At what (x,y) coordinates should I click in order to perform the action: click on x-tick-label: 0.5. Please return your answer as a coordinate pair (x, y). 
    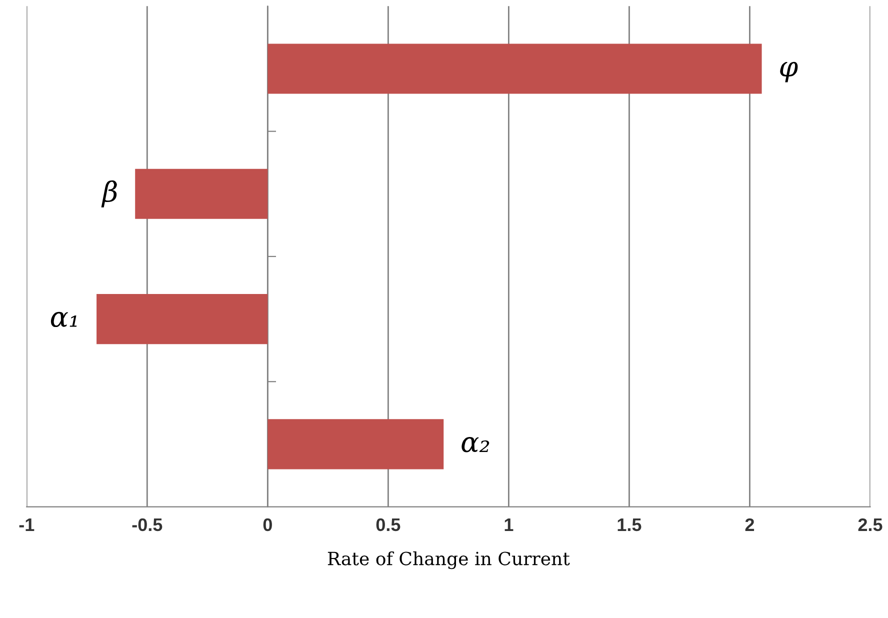
    Looking at the image, I should click on (388, 525).